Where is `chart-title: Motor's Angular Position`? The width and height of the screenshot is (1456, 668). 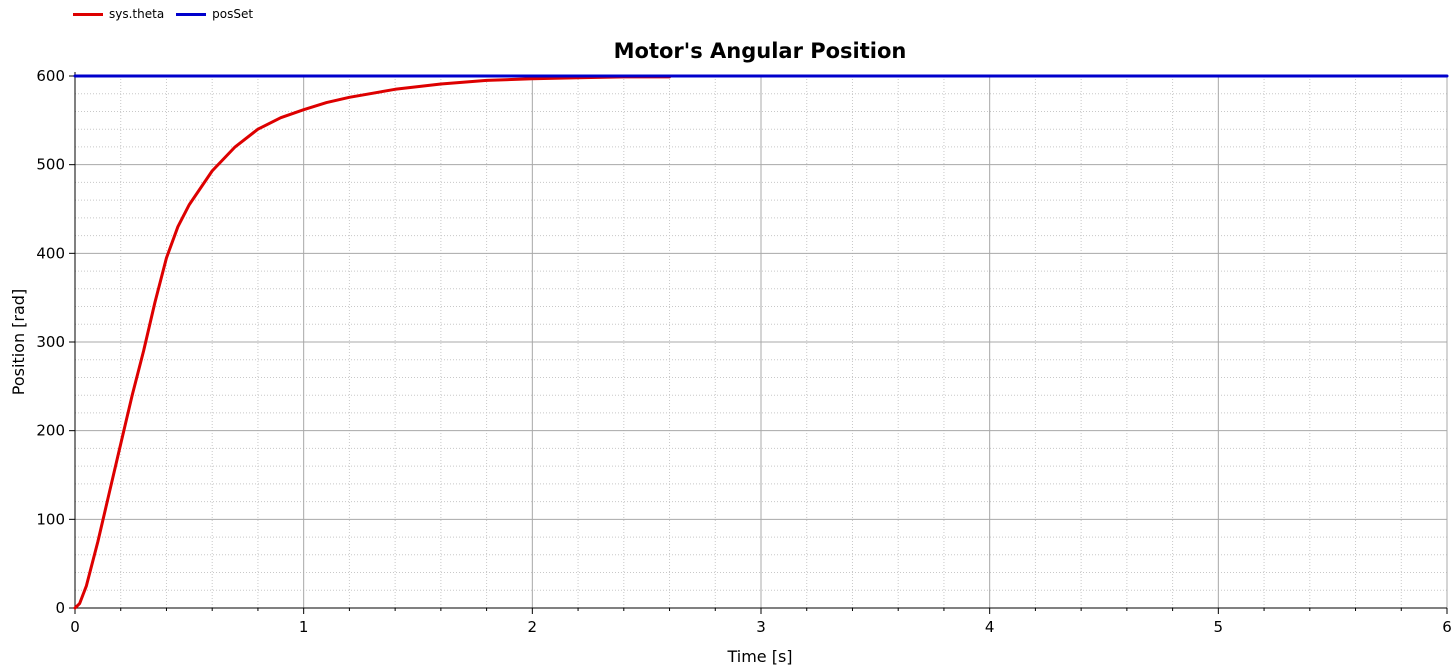
chart-title: Motor's Angular Position is located at coordinates (760, 51).